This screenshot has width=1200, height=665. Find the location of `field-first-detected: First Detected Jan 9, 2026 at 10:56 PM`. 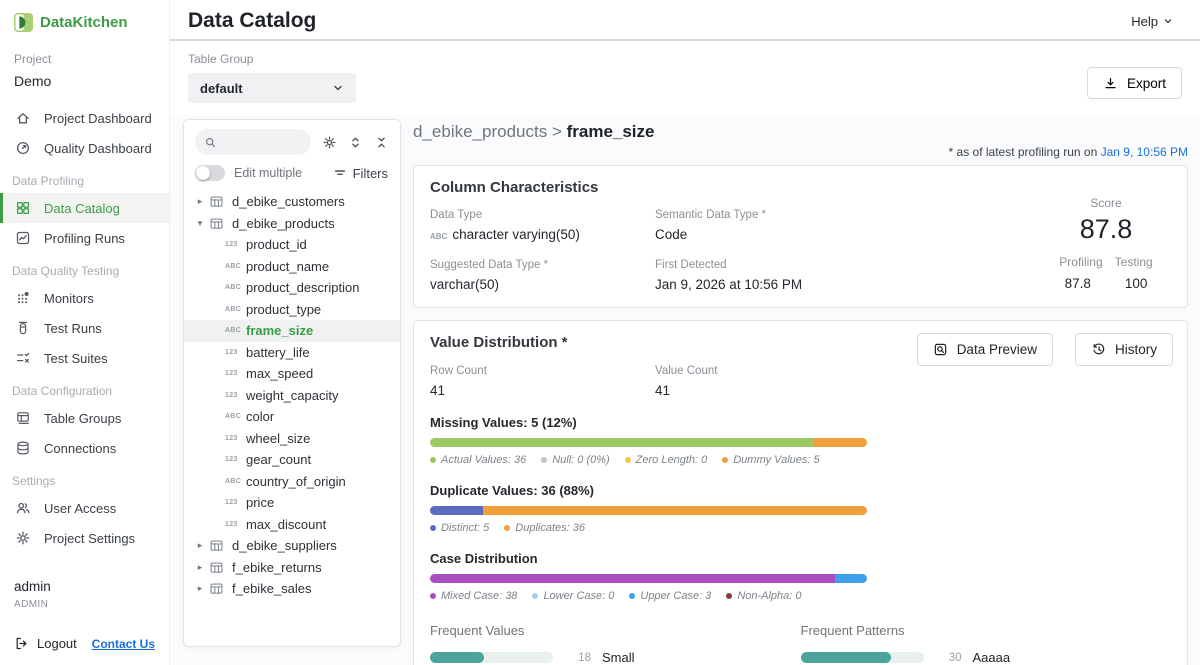

field-first-detected: First Detected Jan 9, 2026 at 10:56 PM is located at coordinates (729, 275).